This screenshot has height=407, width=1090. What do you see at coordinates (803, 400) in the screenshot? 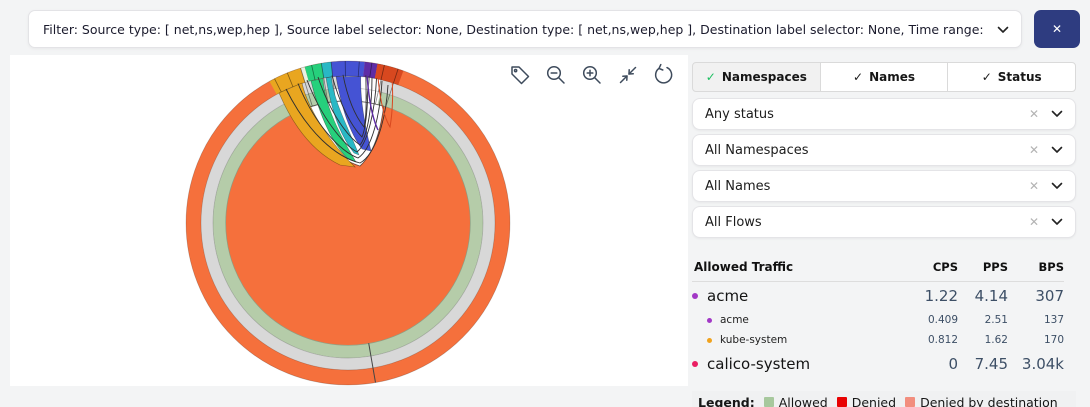
I see `legend-item-label: Allowed` at bounding box center [803, 400].